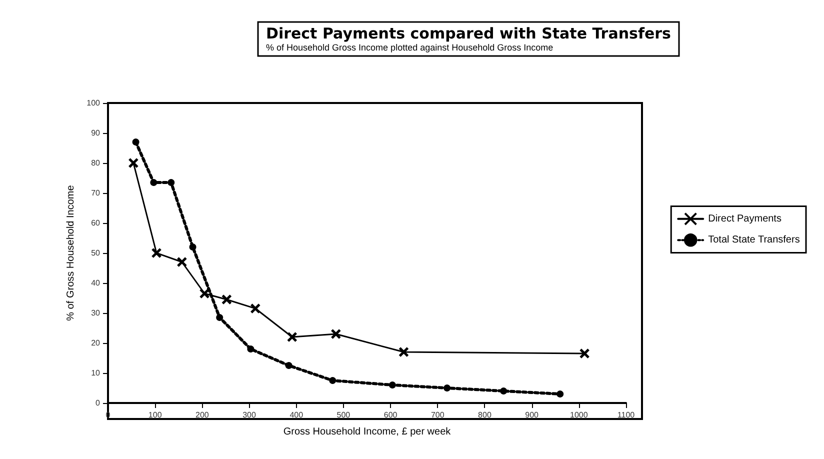 This screenshot has width=824, height=459. I want to click on x-axis-title: Gross Household Income, £ per week, so click(367, 432).